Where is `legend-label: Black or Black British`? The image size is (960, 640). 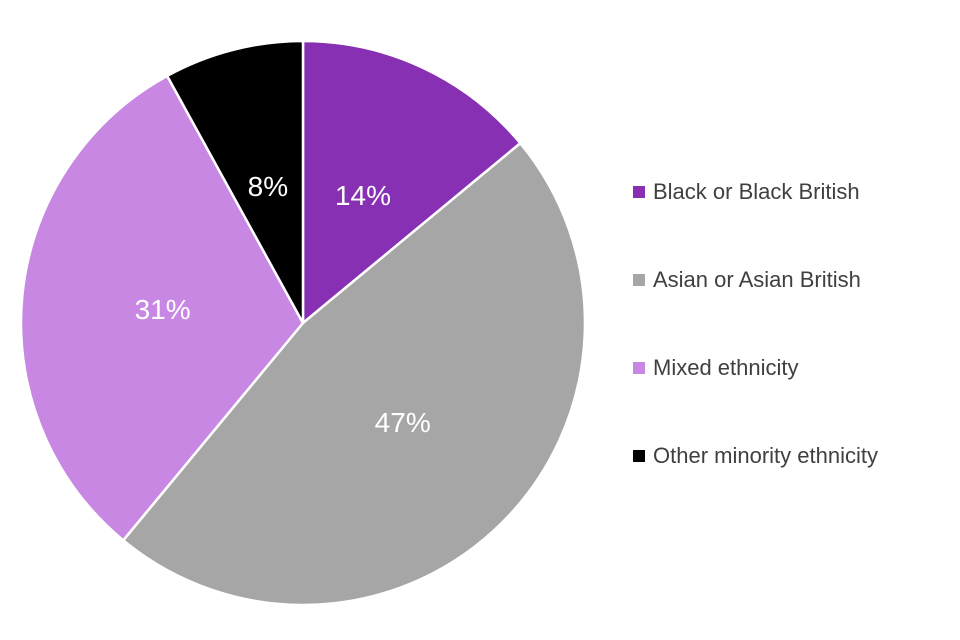
legend-label: Black or Black British is located at coordinates (756, 191).